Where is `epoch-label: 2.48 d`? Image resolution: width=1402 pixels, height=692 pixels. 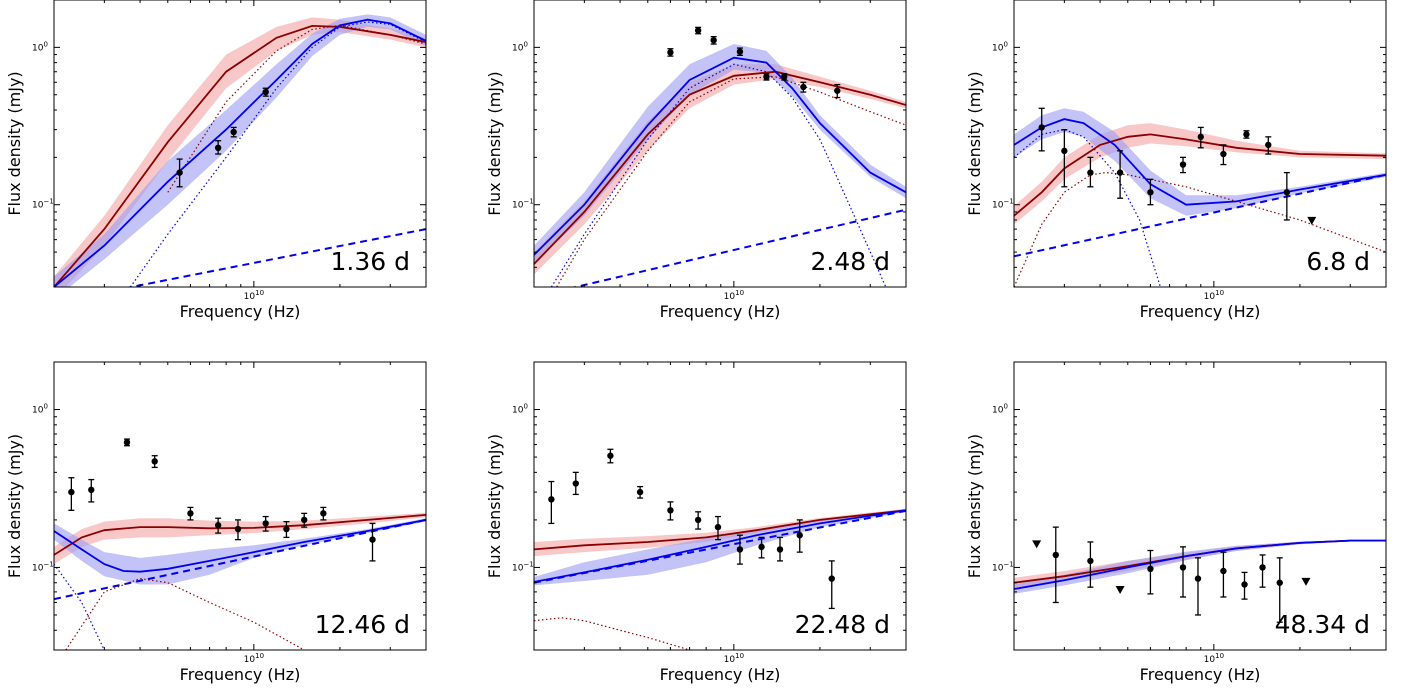 epoch-label: 2.48 d is located at coordinates (850, 261).